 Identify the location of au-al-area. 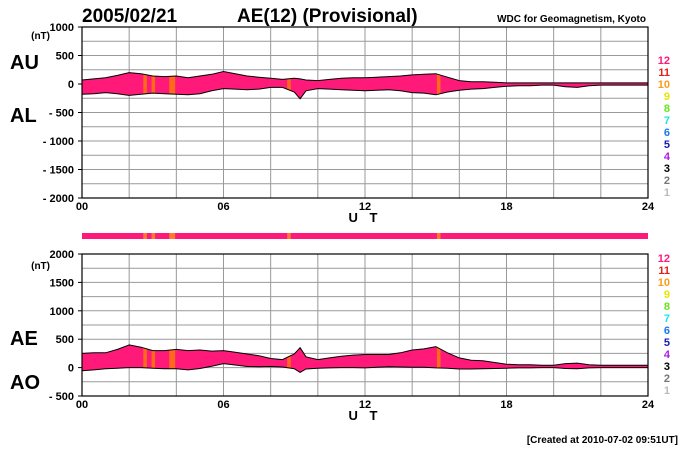
(365, 85).